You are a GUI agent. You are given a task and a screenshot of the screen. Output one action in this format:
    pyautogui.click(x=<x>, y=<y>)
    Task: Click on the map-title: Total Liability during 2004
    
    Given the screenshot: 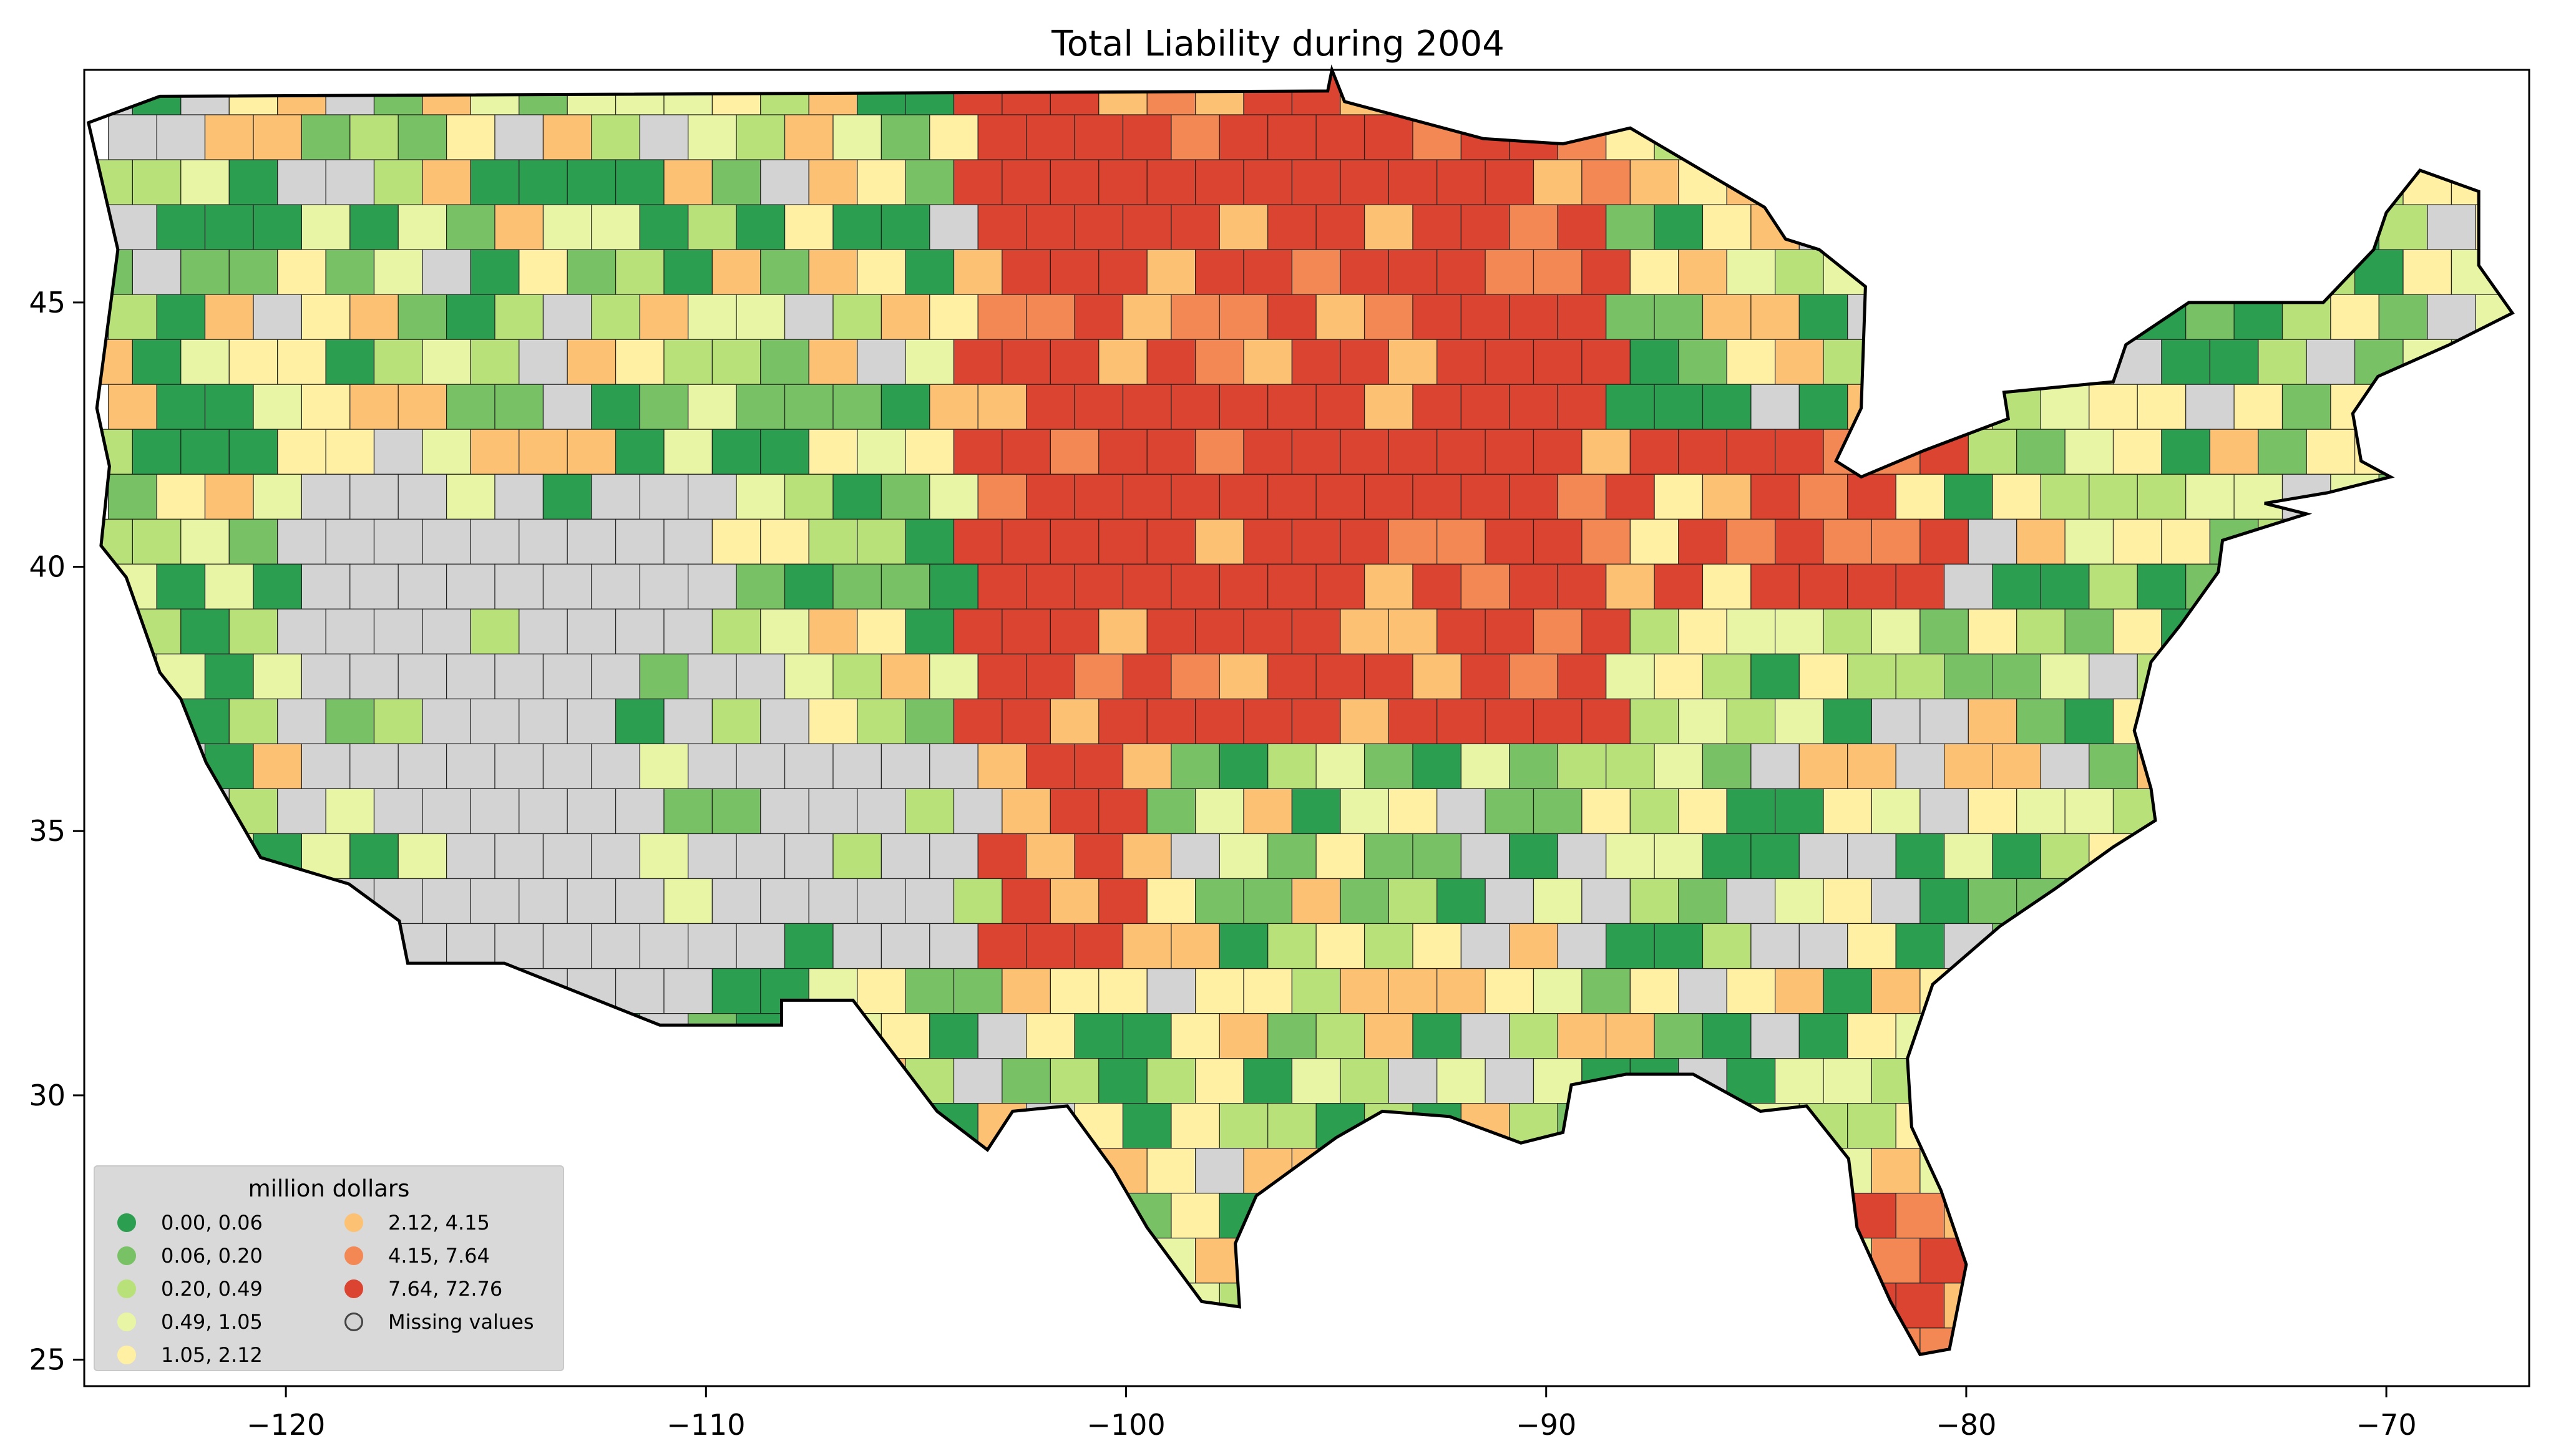 What is the action you would take?
    pyautogui.click(x=1278, y=44)
    